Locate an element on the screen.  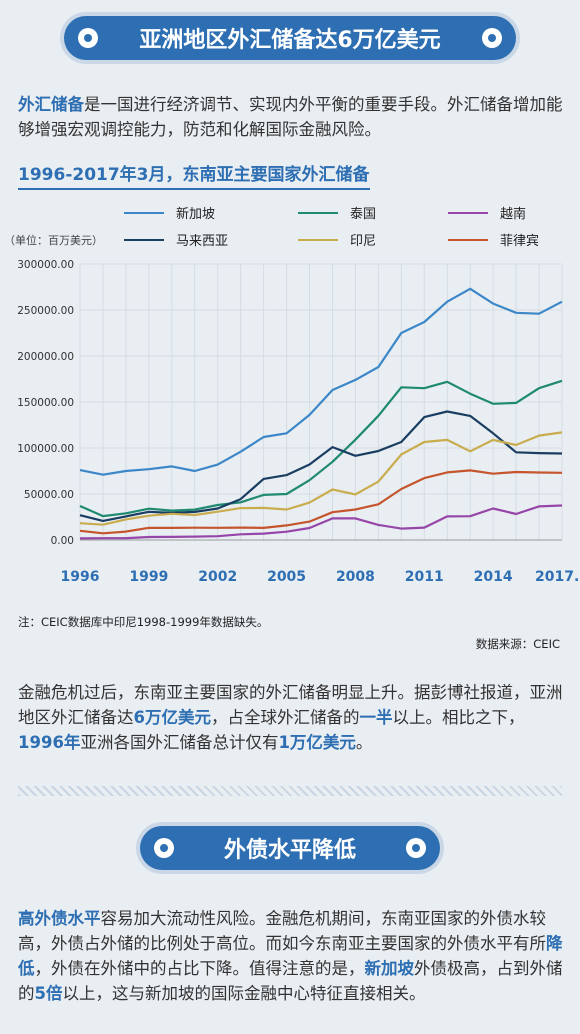
legend-label: 泰国 is located at coordinates (363, 214).